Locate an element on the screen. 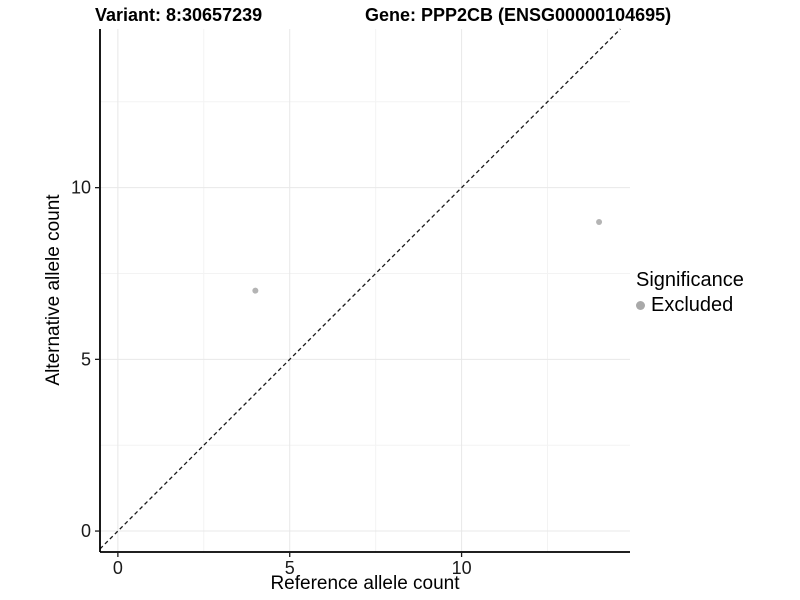 The width and height of the screenshot is (800, 600). y-axis-title: Alternative allele count is located at coordinates (53, 290).